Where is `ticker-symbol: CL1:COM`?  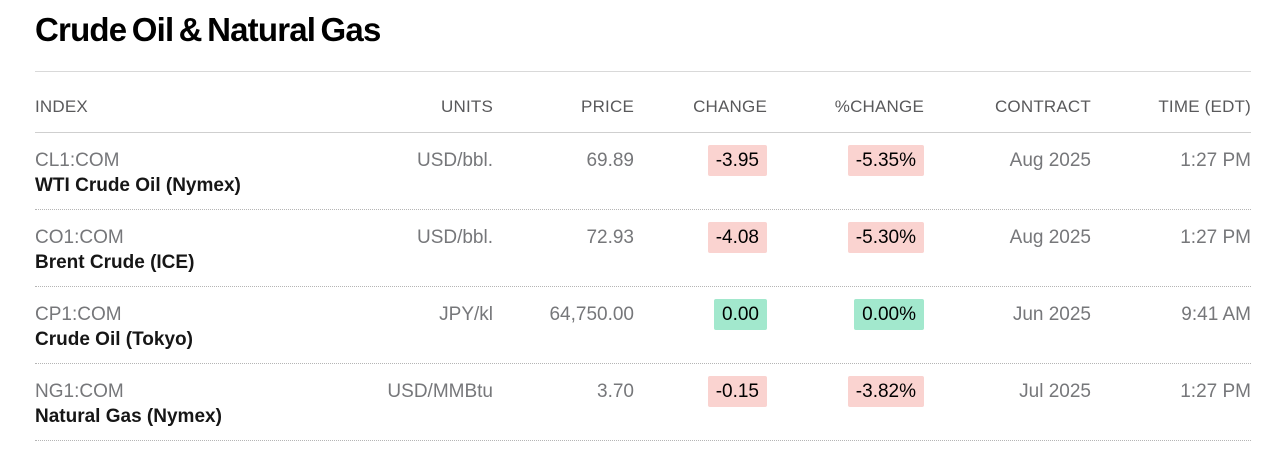
ticker-symbol: CL1:COM is located at coordinates (77, 160).